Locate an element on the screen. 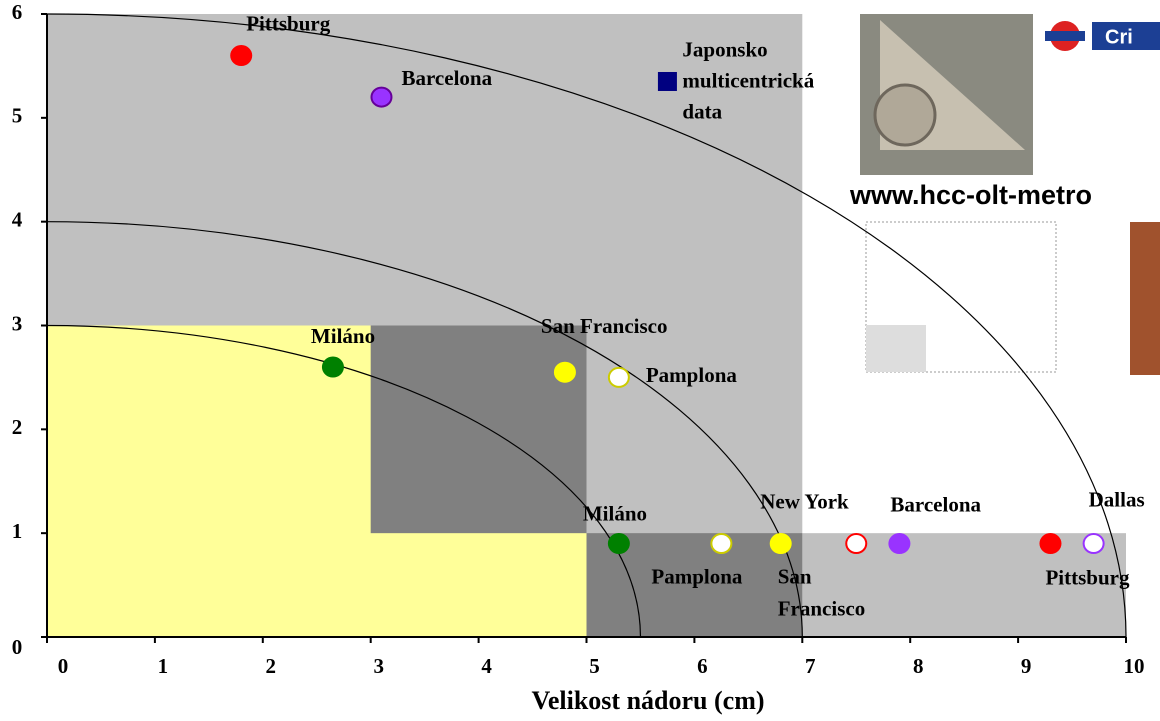 The height and width of the screenshot is (721, 1160). point-label: multicentrická is located at coordinates (748, 80).